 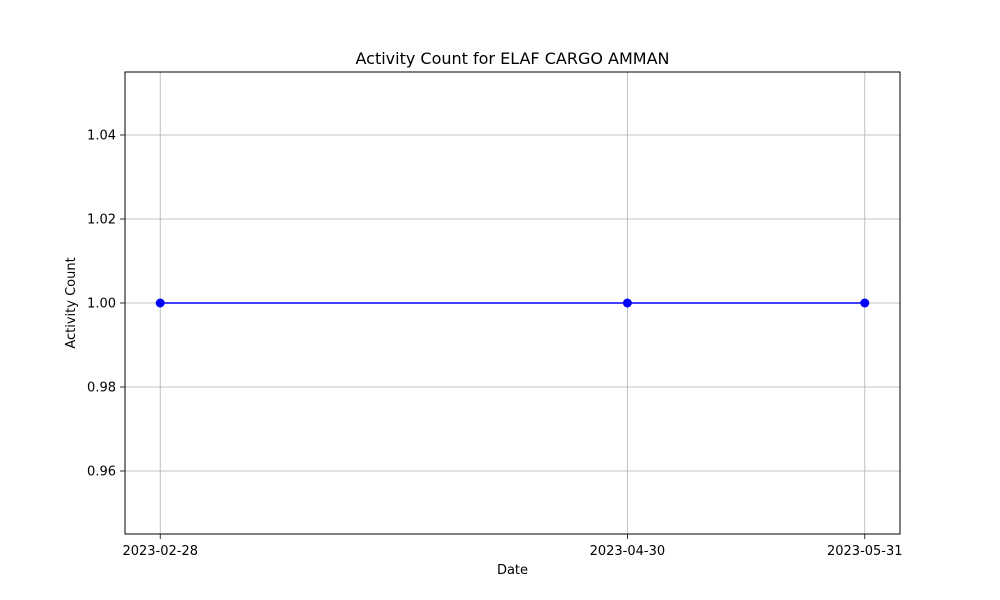 I want to click on series-layer, so click(x=512, y=303).